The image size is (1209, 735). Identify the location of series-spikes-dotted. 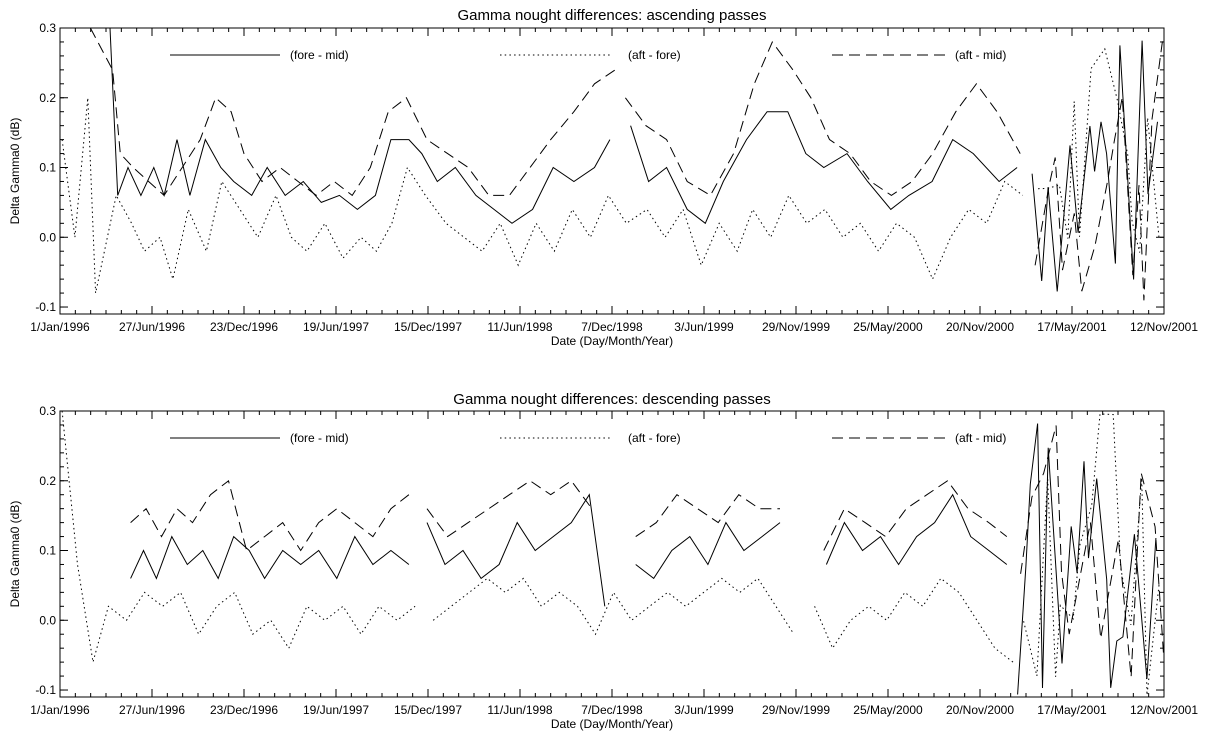
(1091, 554).